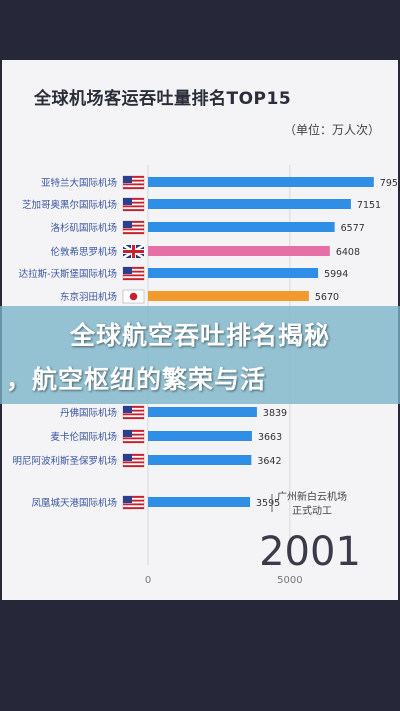 The image size is (400, 711). Describe the element at coordinates (200, 355) in the screenshot. I see `overlay-banner` at that location.